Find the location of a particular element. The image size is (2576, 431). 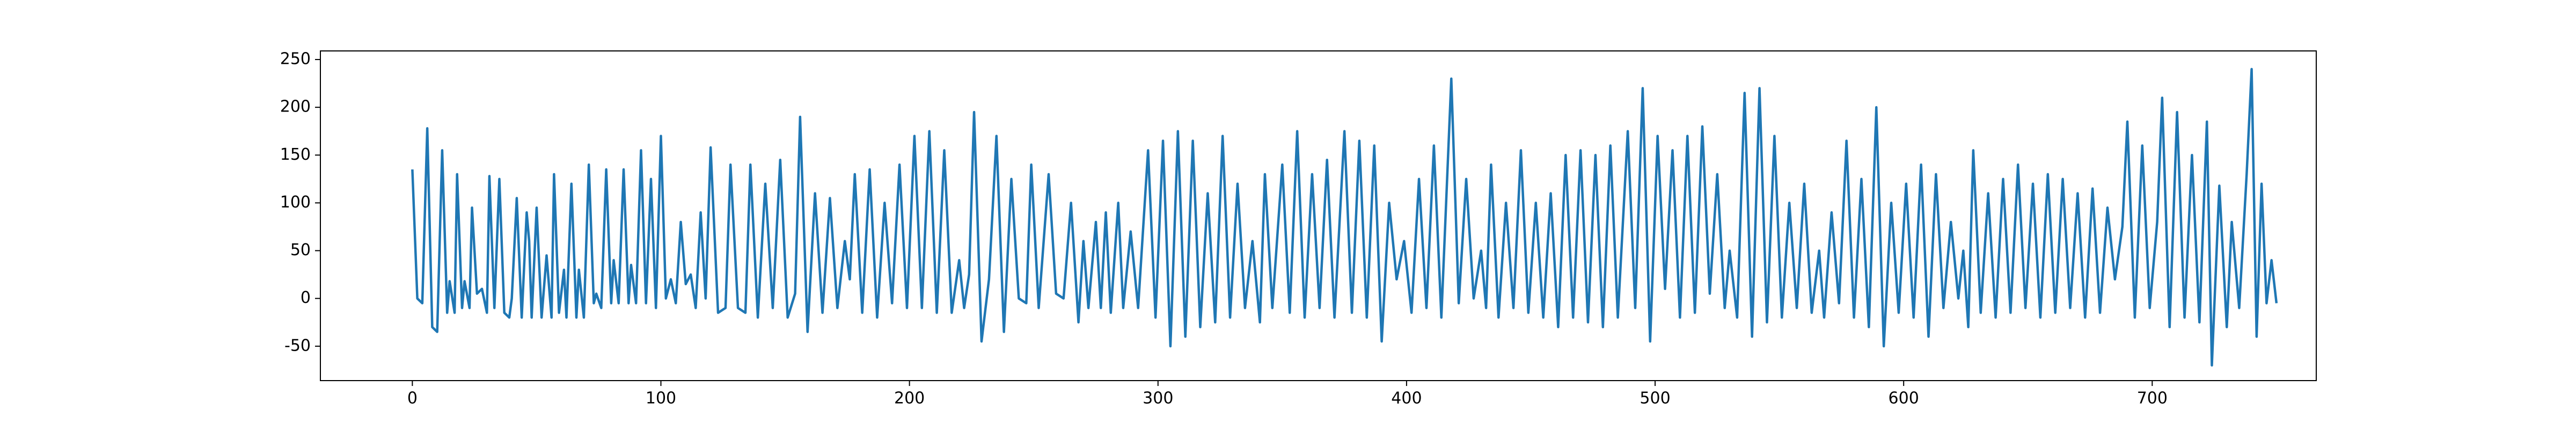

x-tick-label: 700 is located at coordinates (2152, 398).